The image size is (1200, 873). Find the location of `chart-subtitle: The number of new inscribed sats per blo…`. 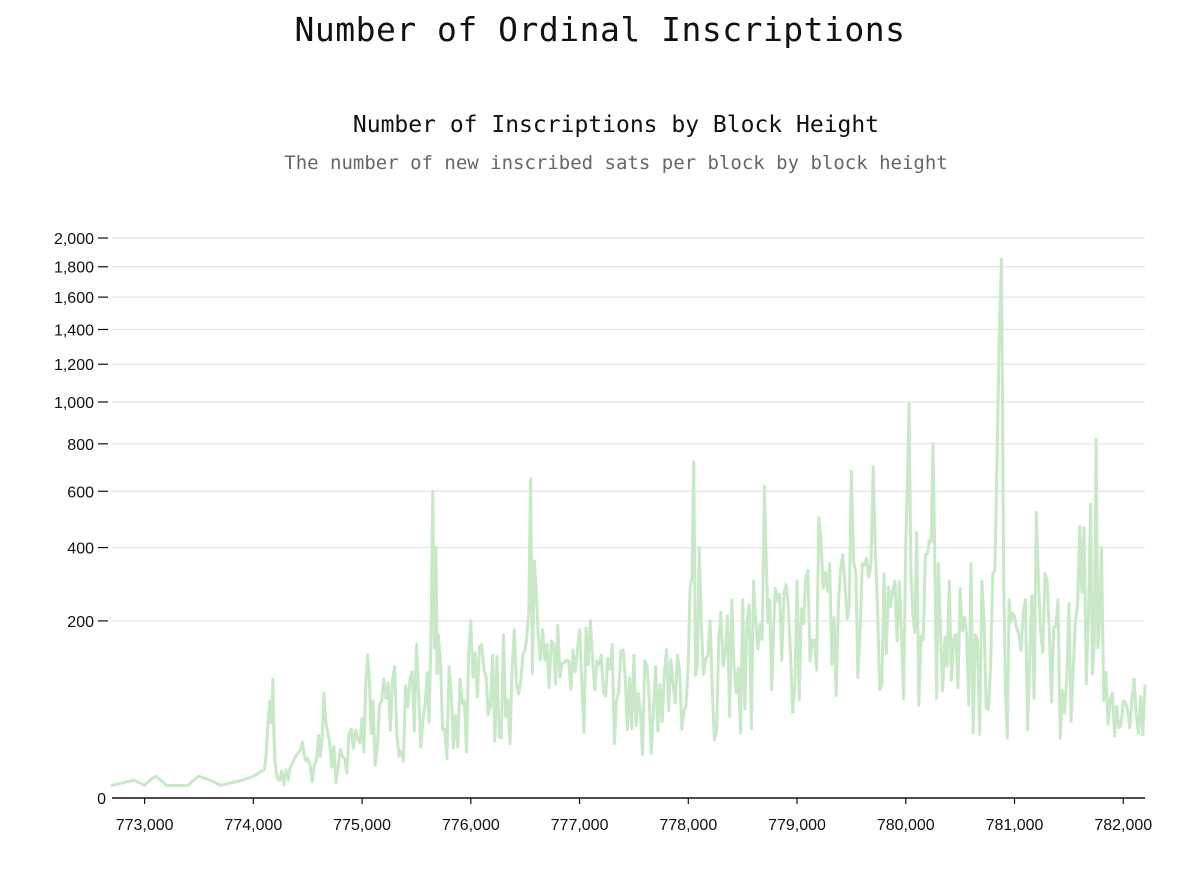

chart-subtitle: The number of new inscribed sats per blo… is located at coordinates (616, 163).